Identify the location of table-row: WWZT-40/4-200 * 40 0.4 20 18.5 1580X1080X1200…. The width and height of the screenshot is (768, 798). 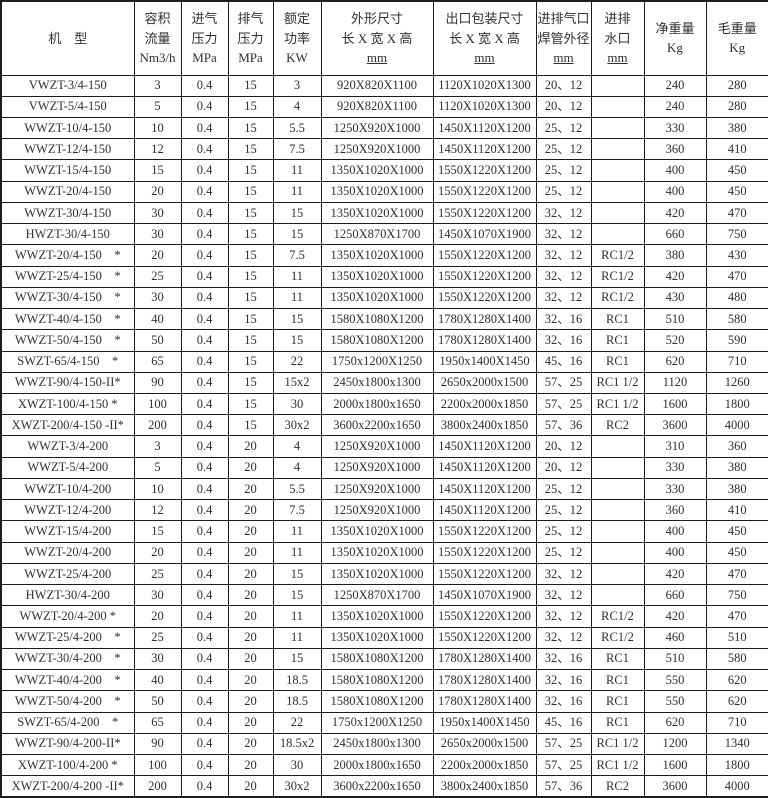
(384, 680).